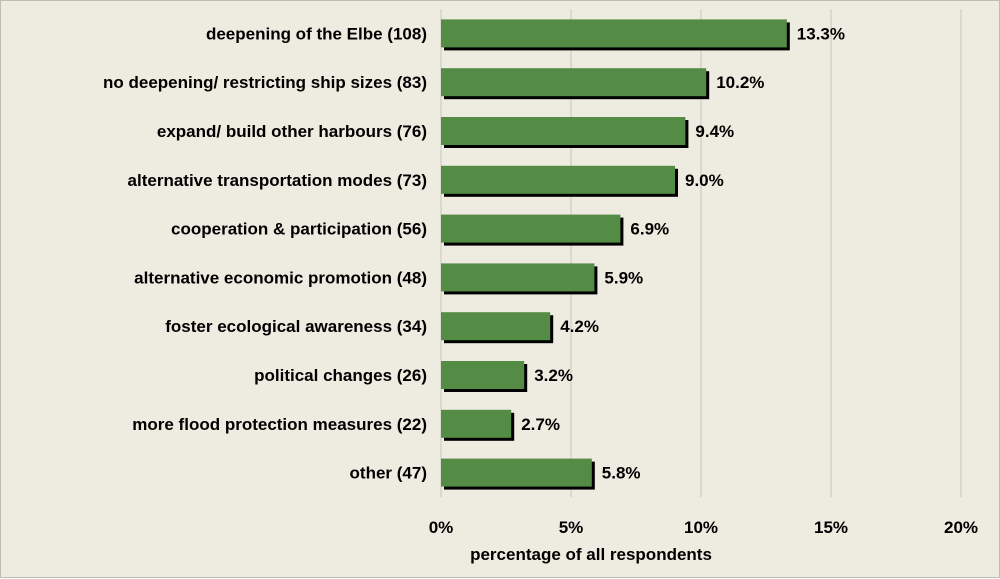  Describe the element at coordinates (296, 326) in the screenshot. I see `category-label: foster ecological awareness (34)` at that location.